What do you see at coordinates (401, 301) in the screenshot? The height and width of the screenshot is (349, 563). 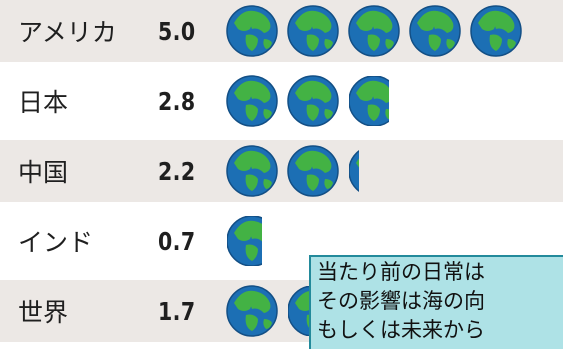 I see `callout-line: その影響は海の向` at bounding box center [401, 301].